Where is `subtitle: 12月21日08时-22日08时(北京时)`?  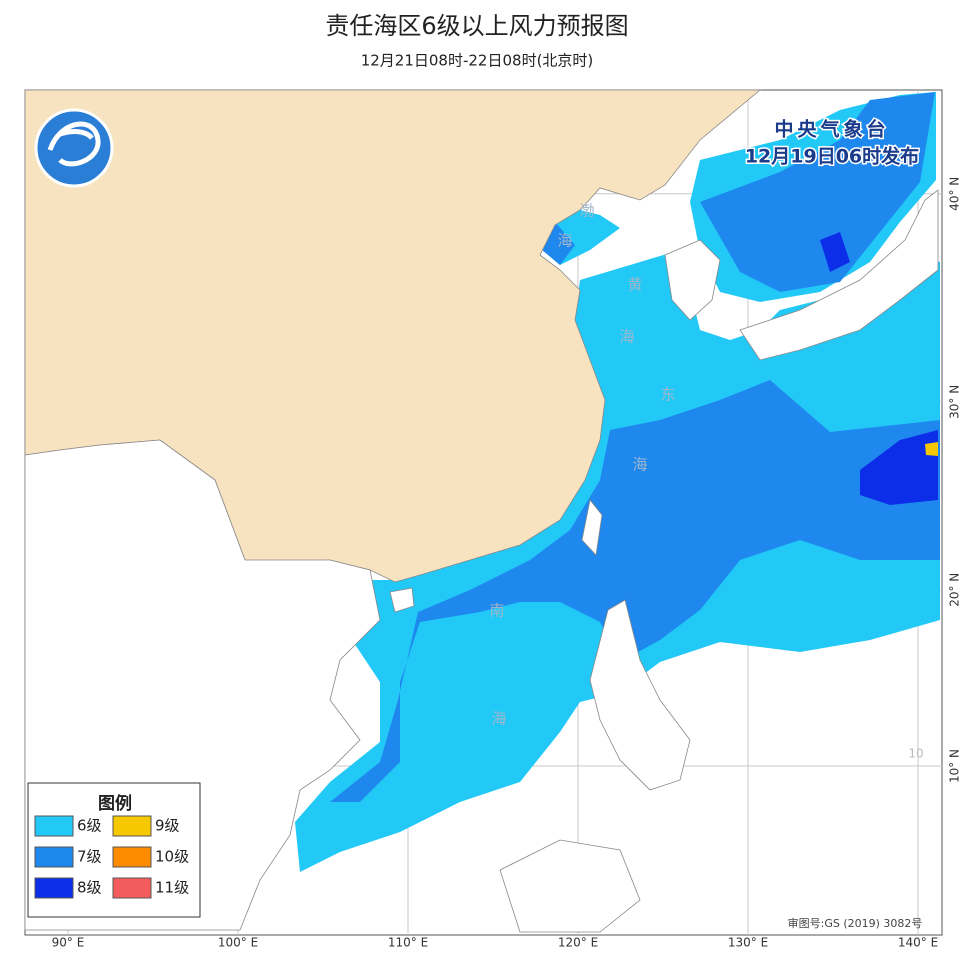
subtitle: 12月21日08时-22日08时(北京时) is located at coordinates (477, 61).